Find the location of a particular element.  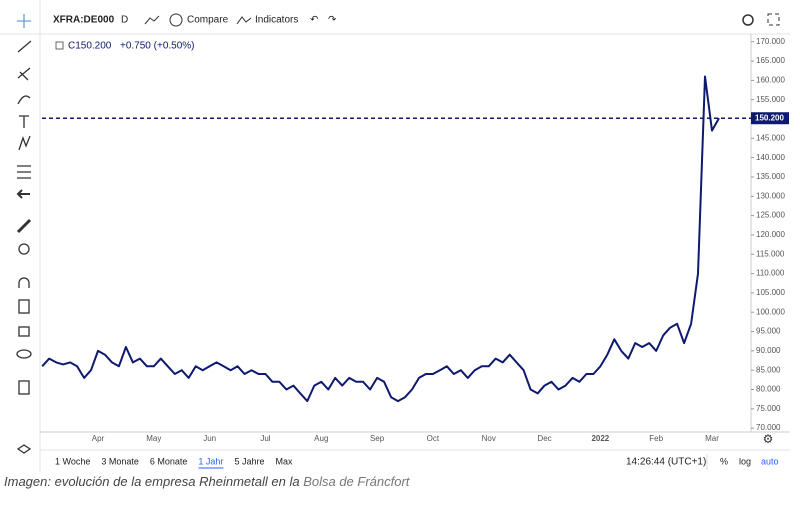

compare-icon is located at coordinates (176, 20).